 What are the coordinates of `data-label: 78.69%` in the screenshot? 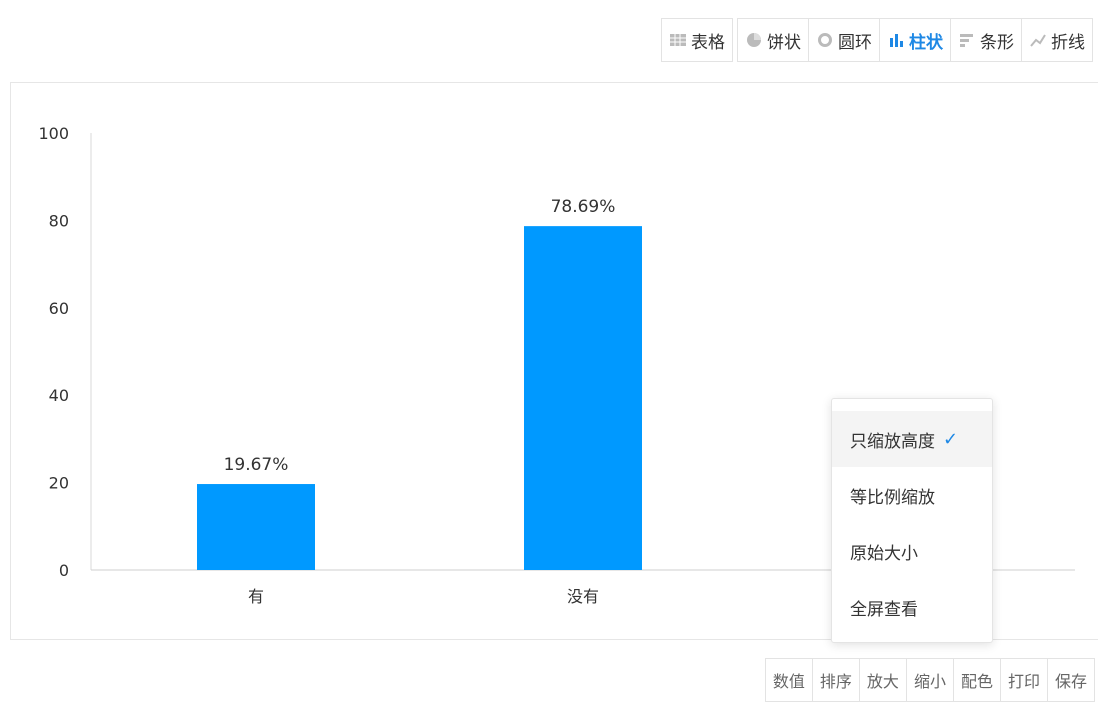 It's located at (583, 207).